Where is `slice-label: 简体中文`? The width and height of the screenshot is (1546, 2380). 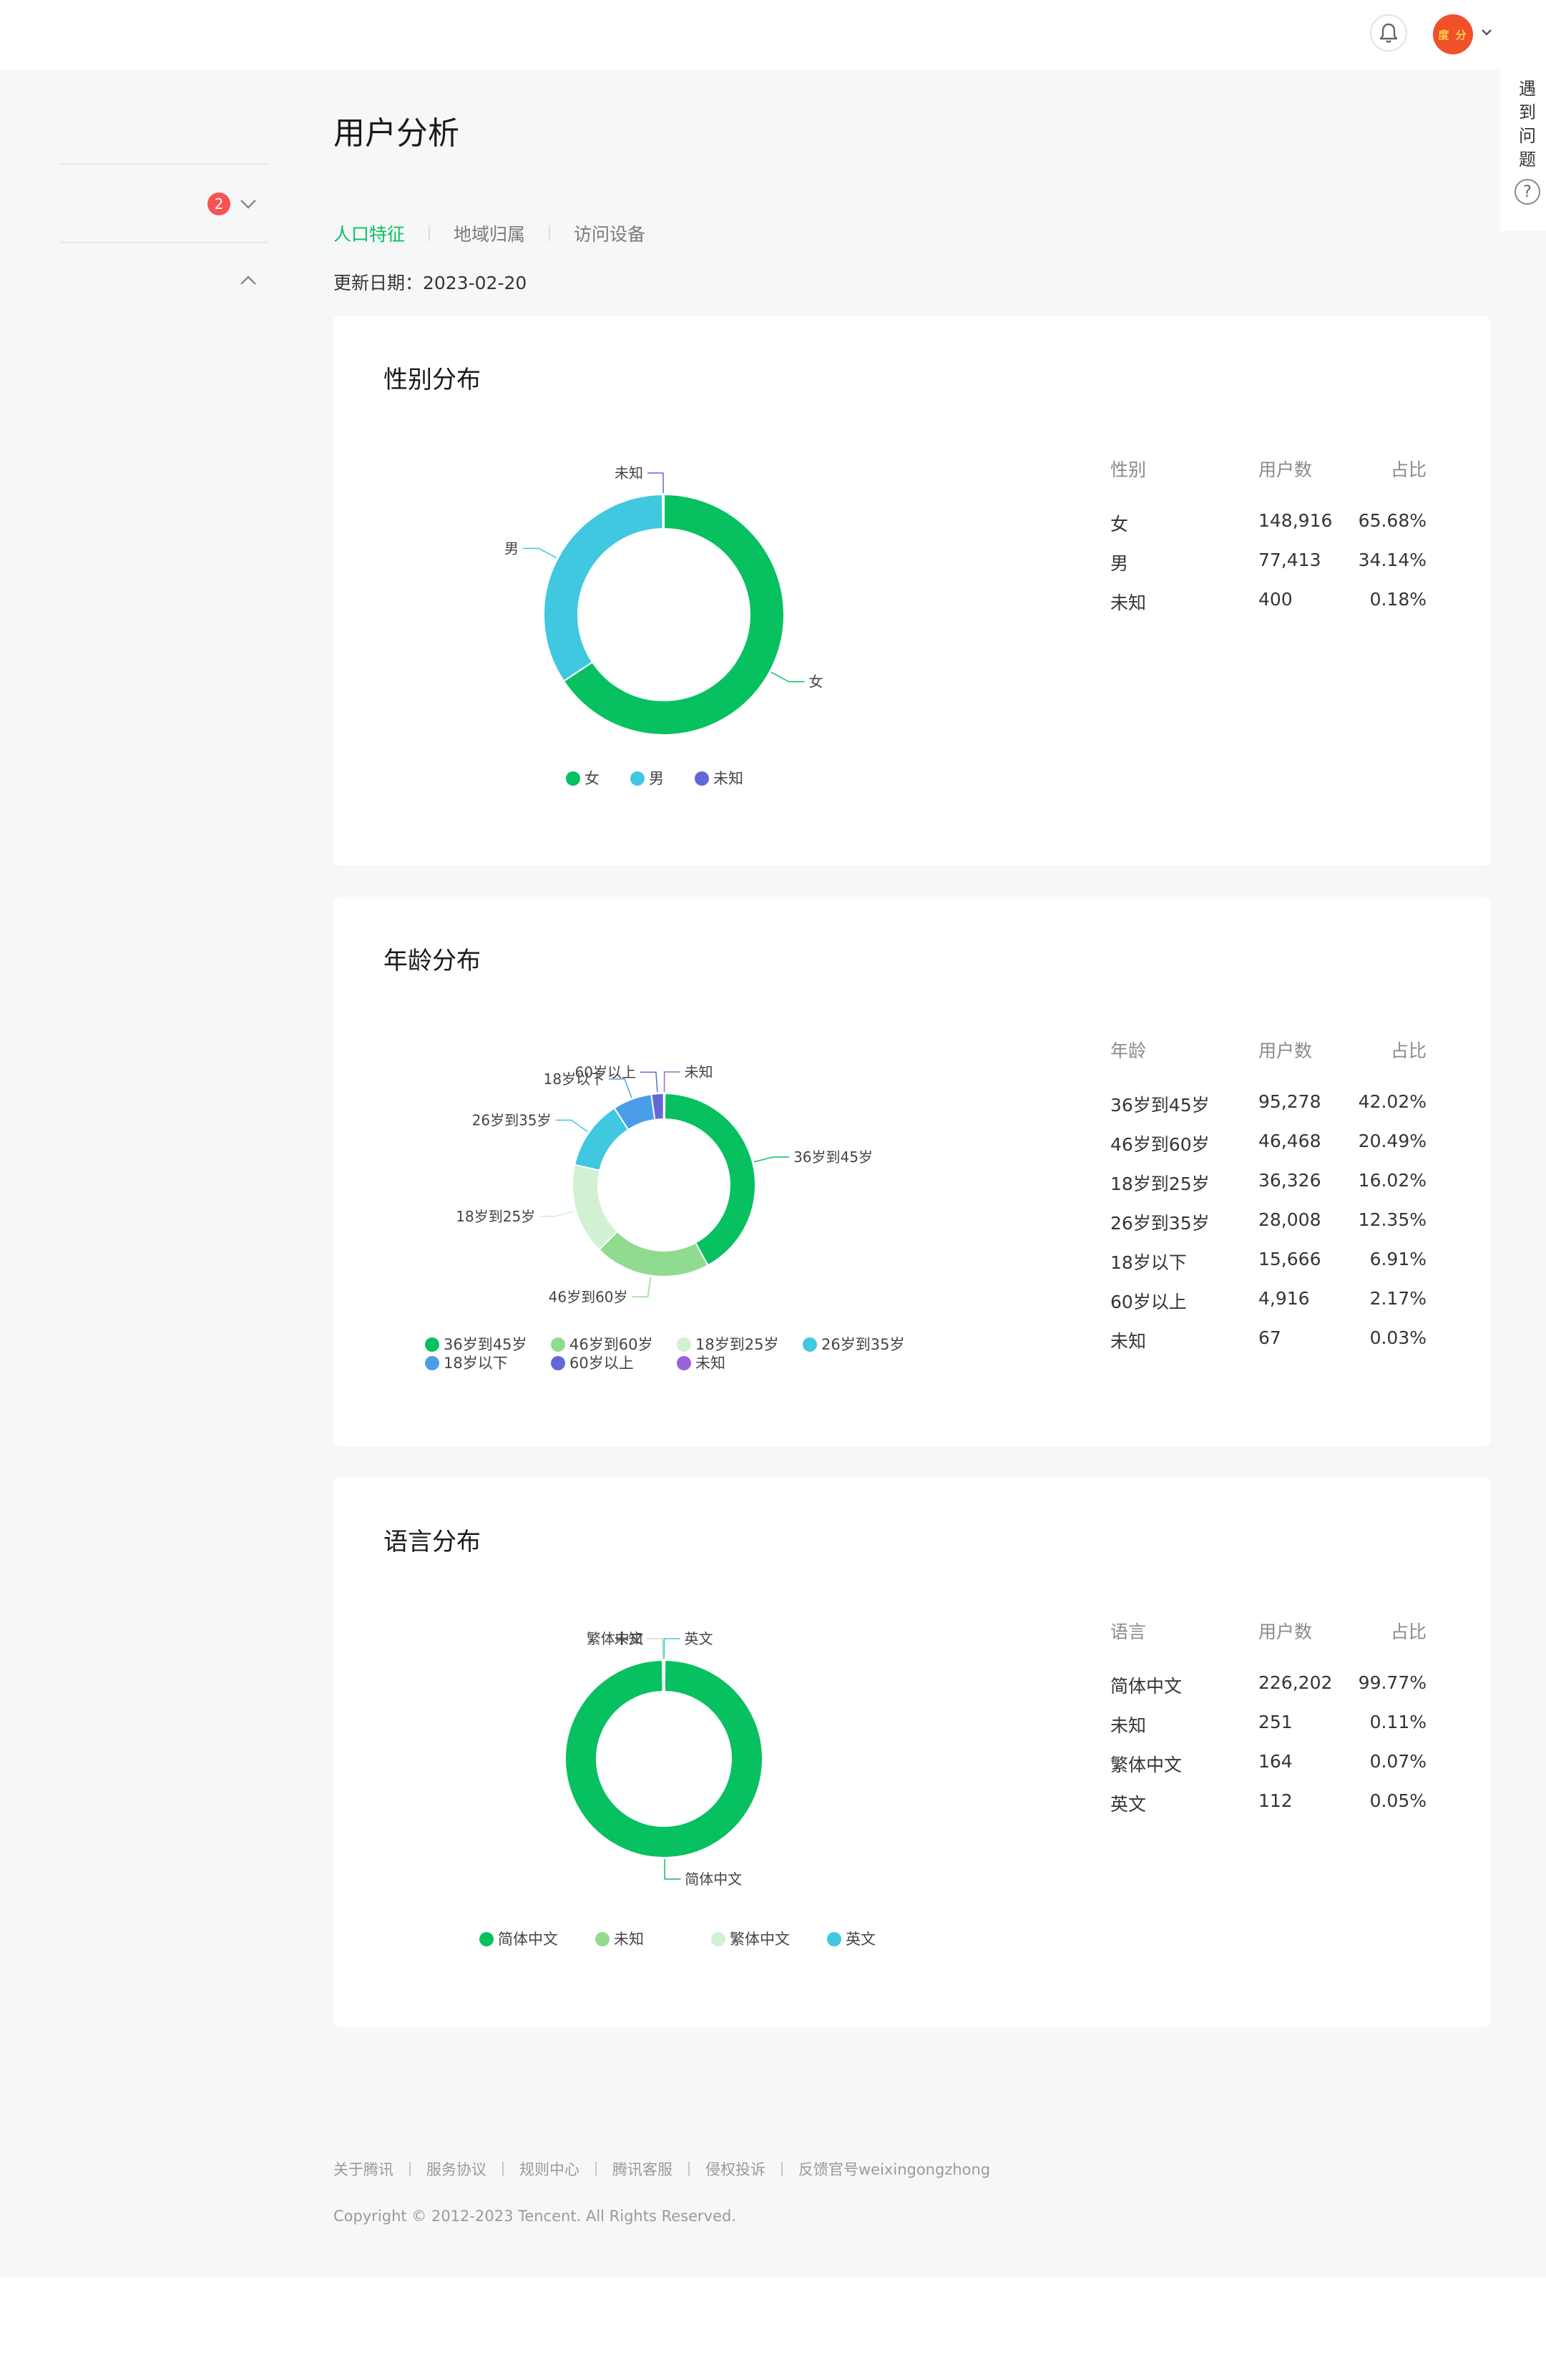
slice-label: 简体中文 is located at coordinates (713, 1879).